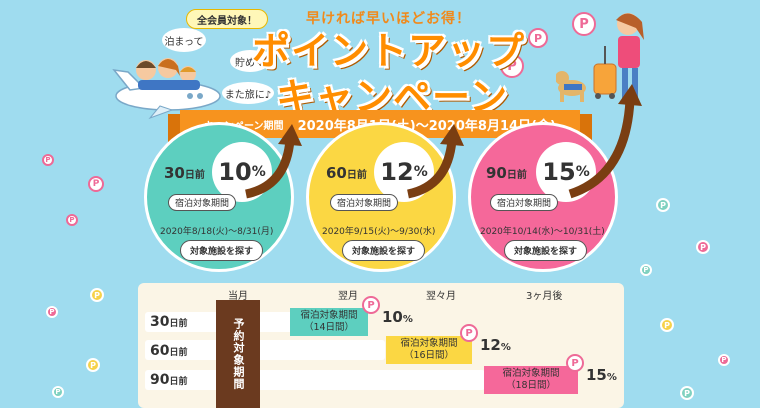 The height and width of the screenshot is (408, 760). Describe the element at coordinates (348, 296) in the screenshot. I see `month-header: 翌月` at that location.